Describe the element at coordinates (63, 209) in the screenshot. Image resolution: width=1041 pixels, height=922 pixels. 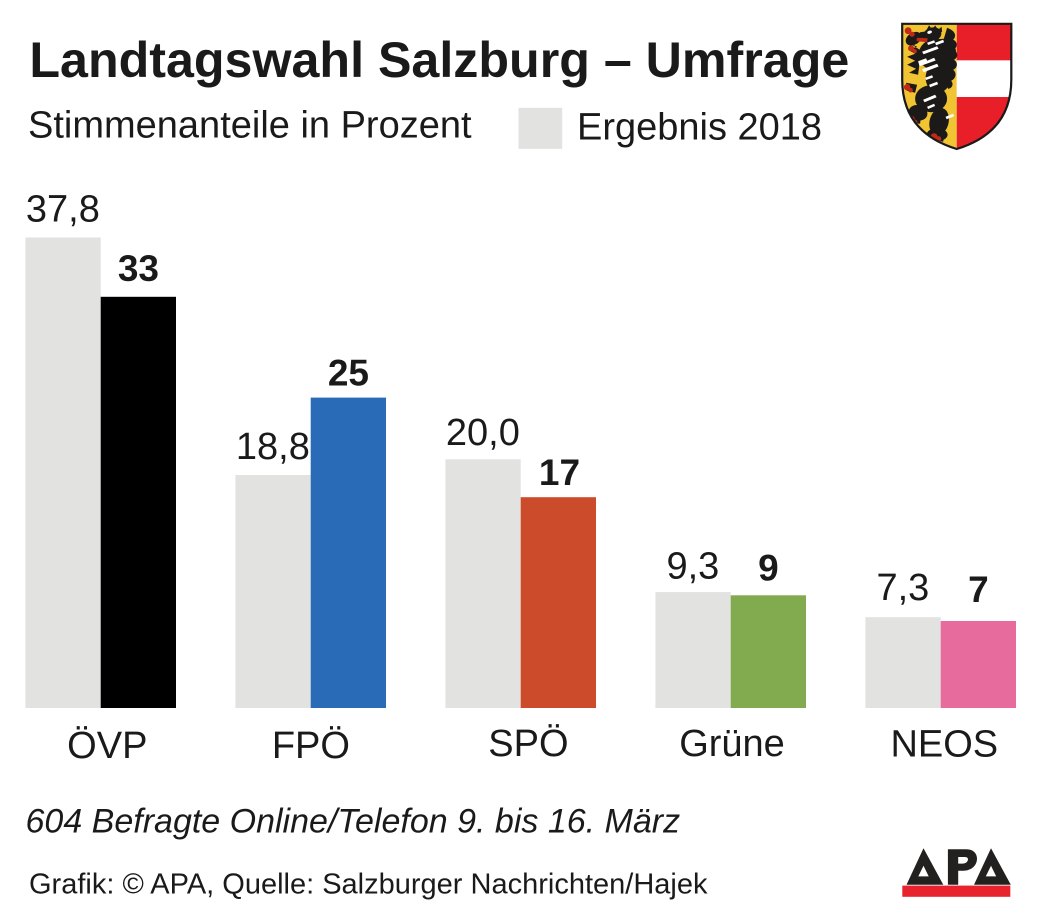
I see `svg-text: 37,8` at that location.